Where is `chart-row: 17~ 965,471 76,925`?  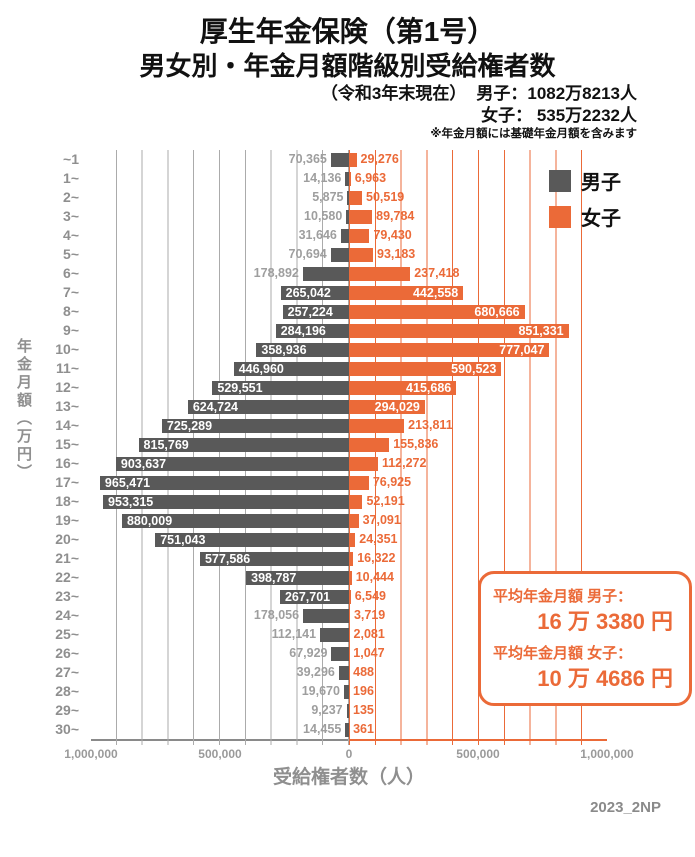 chart-row: 17~ 965,471 76,925 is located at coordinates (347, 482).